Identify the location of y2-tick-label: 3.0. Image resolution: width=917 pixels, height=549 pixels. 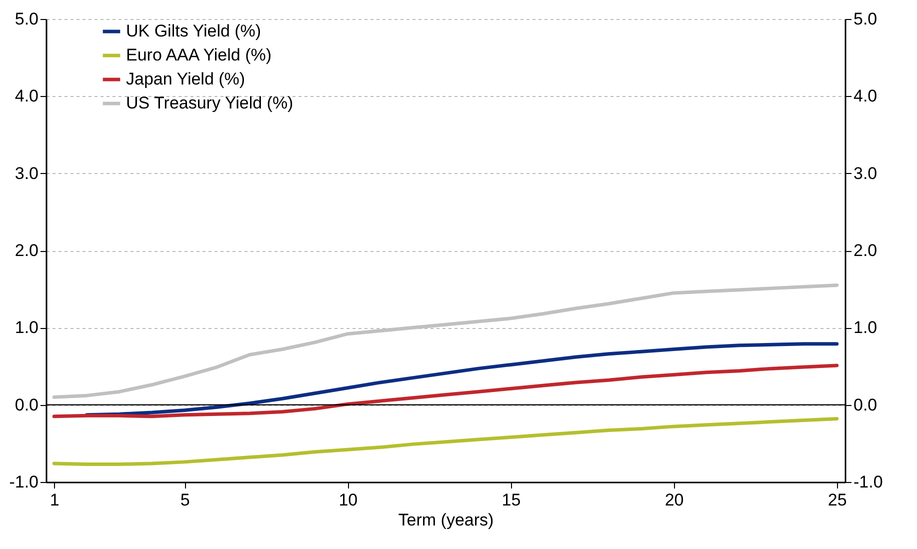
(866, 173).